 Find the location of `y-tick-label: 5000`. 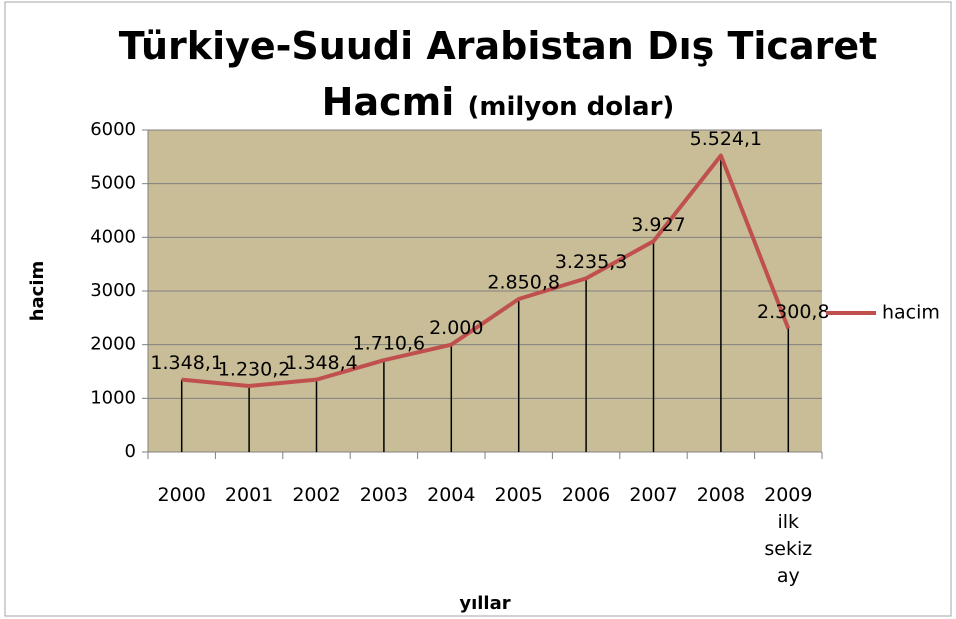

y-tick-label: 5000 is located at coordinates (113, 183).